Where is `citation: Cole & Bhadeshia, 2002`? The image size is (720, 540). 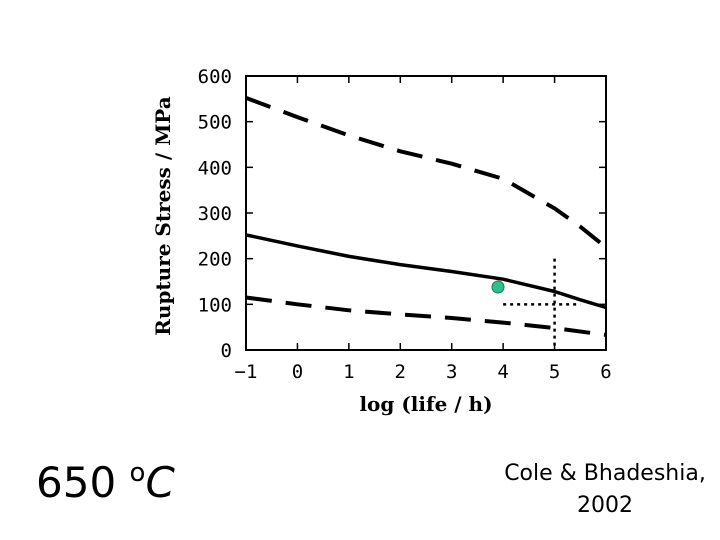
citation: Cole & Bhadeshia, 2002 is located at coordinates (605, 490).